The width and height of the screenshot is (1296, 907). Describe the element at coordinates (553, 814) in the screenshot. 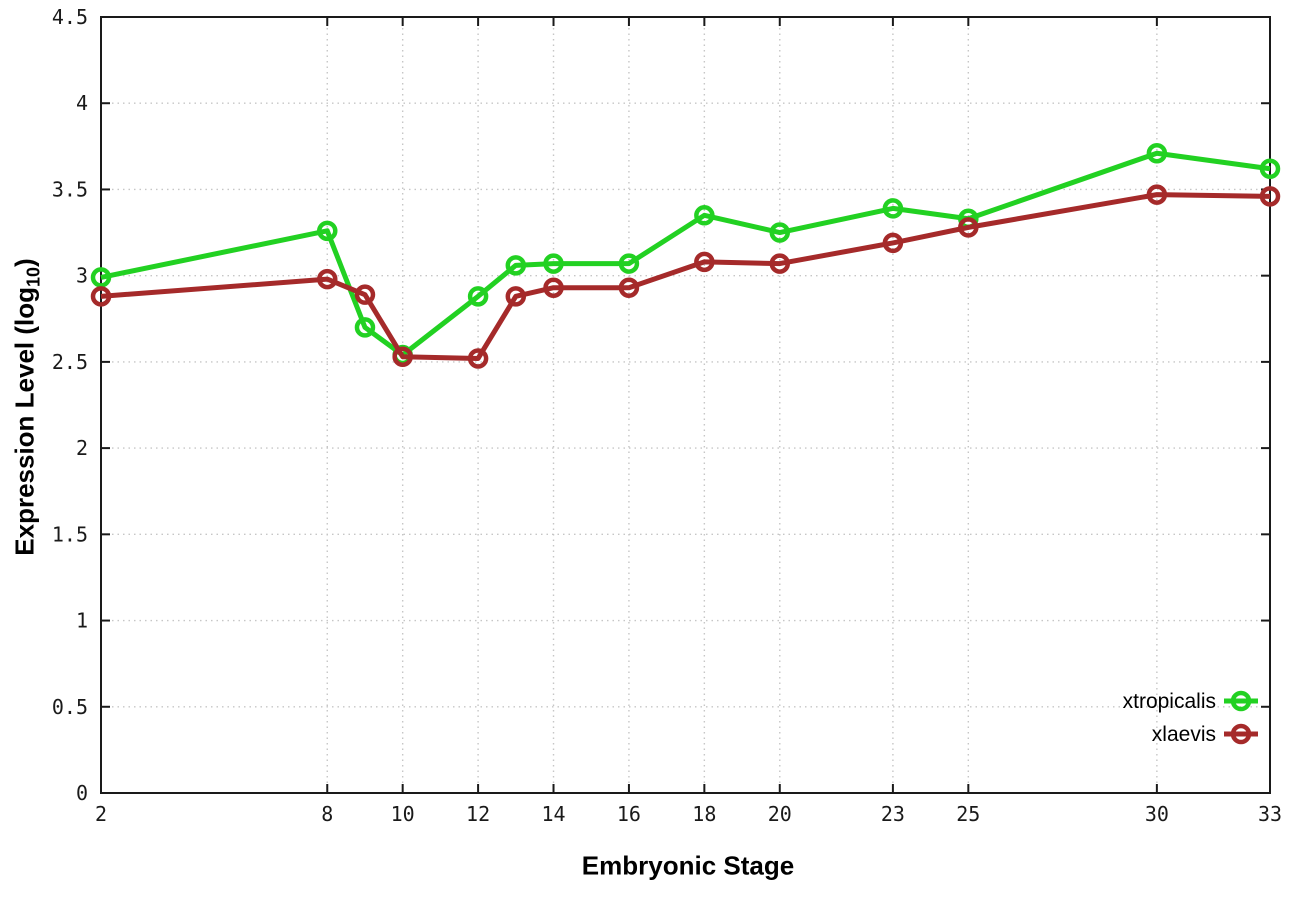

I see `x-tick-label: 14` at that location.